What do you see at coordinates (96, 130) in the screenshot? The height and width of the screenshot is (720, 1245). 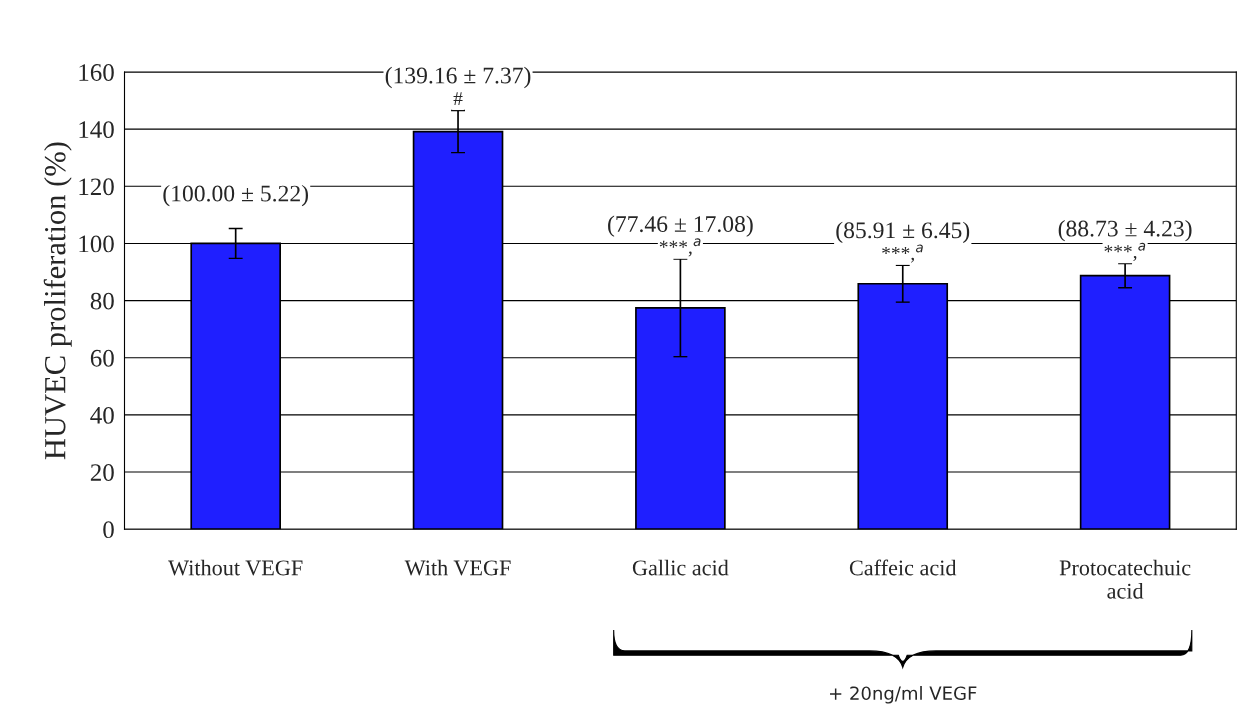 I see `y-tick-label: 140` at bounding box center [96, 130].